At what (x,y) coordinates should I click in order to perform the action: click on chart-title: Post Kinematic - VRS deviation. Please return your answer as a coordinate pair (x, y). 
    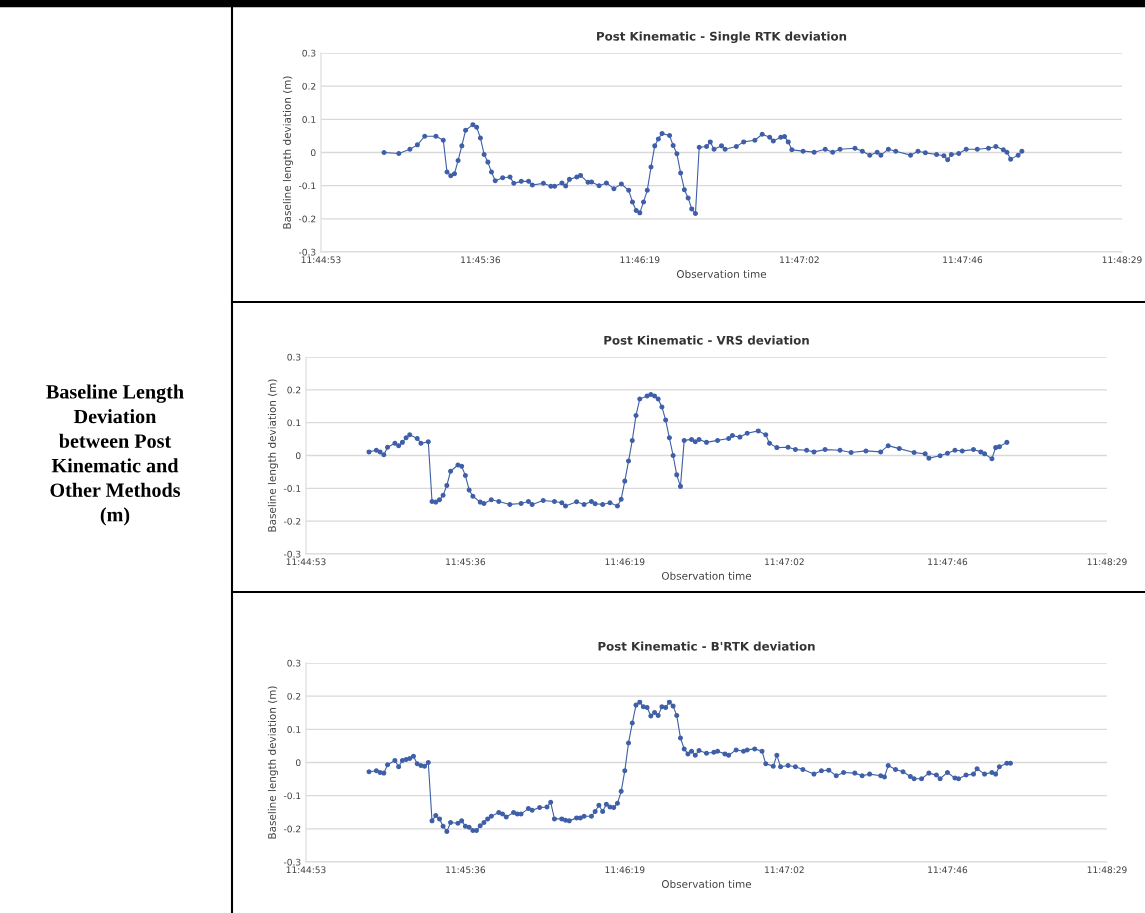
    Looking at the image, I should click on (706, 340).